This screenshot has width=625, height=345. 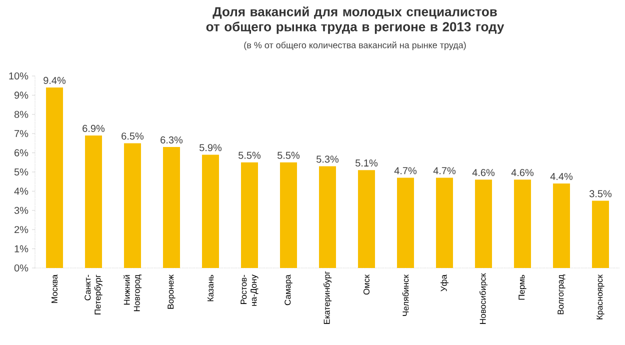 I want to click on y-tick-label: 3%, so click(x=21, y=210).